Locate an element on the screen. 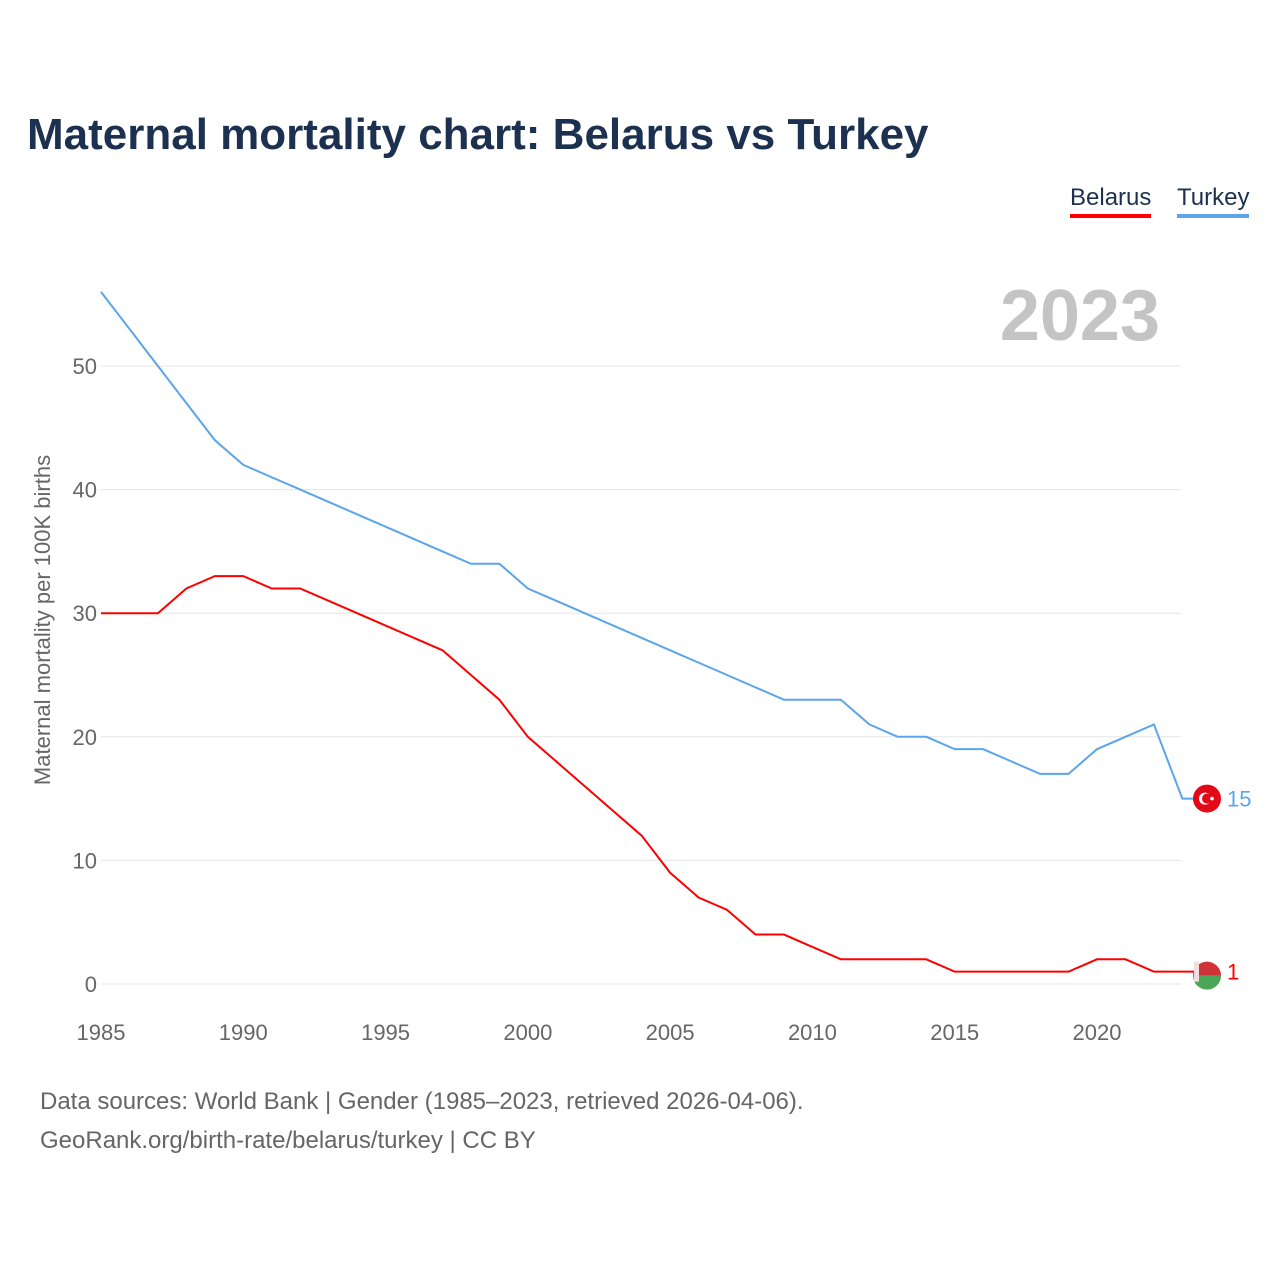  y-tick-label: 0 is located at coordinates (91, 984).